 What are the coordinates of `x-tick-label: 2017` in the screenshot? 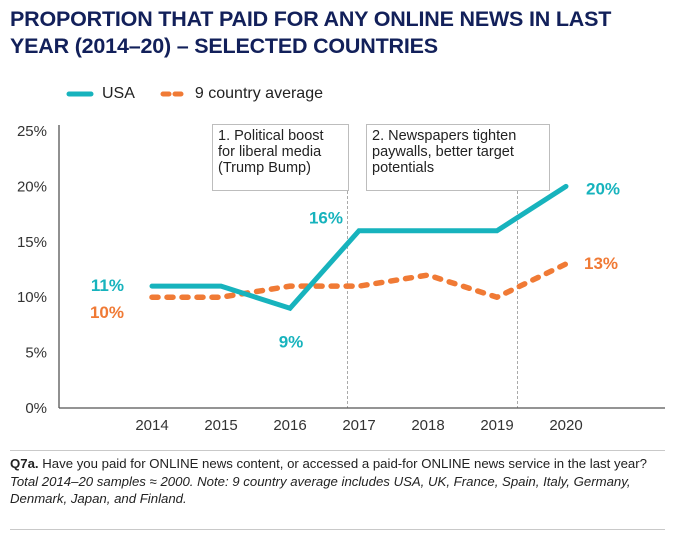 It's located at (358, 425).